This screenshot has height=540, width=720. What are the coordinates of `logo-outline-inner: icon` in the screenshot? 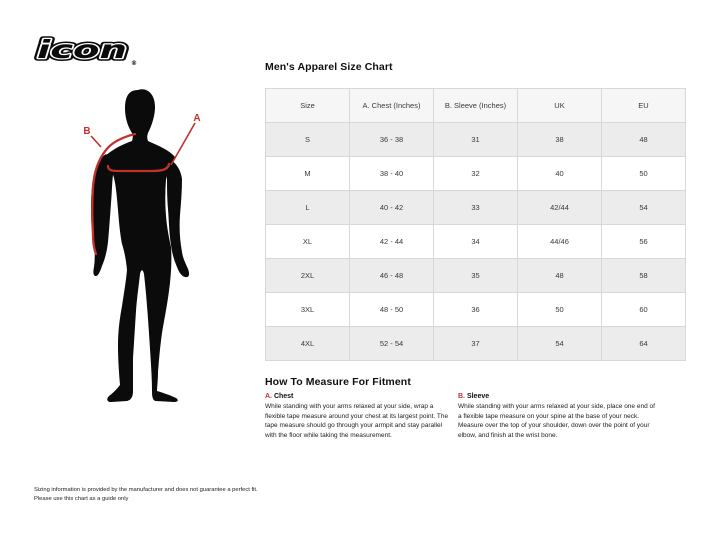 It's located at (82, 49).